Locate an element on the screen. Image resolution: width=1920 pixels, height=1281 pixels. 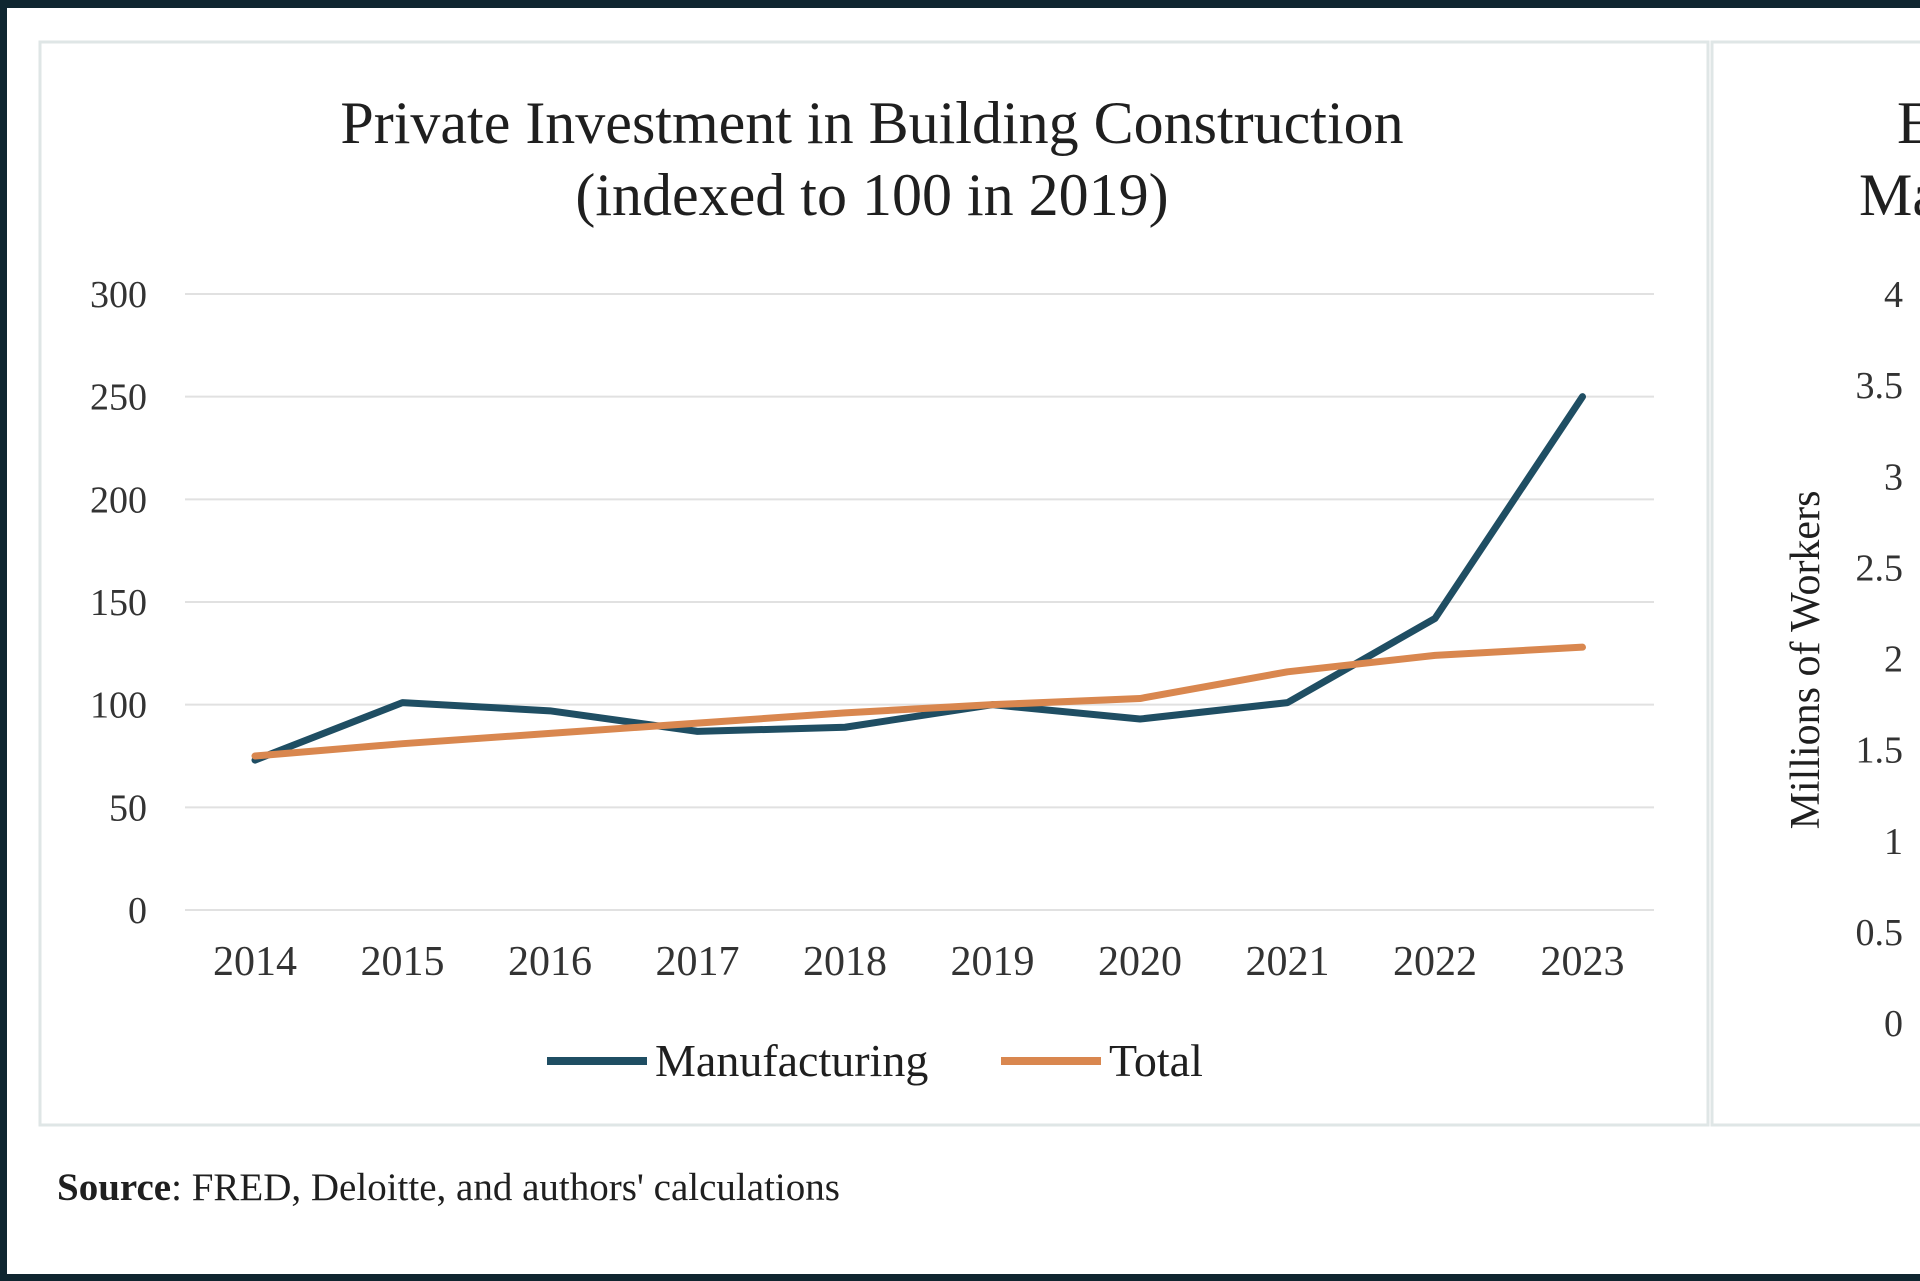
y-tick-label: 200 is located at coordinates (118, 500).